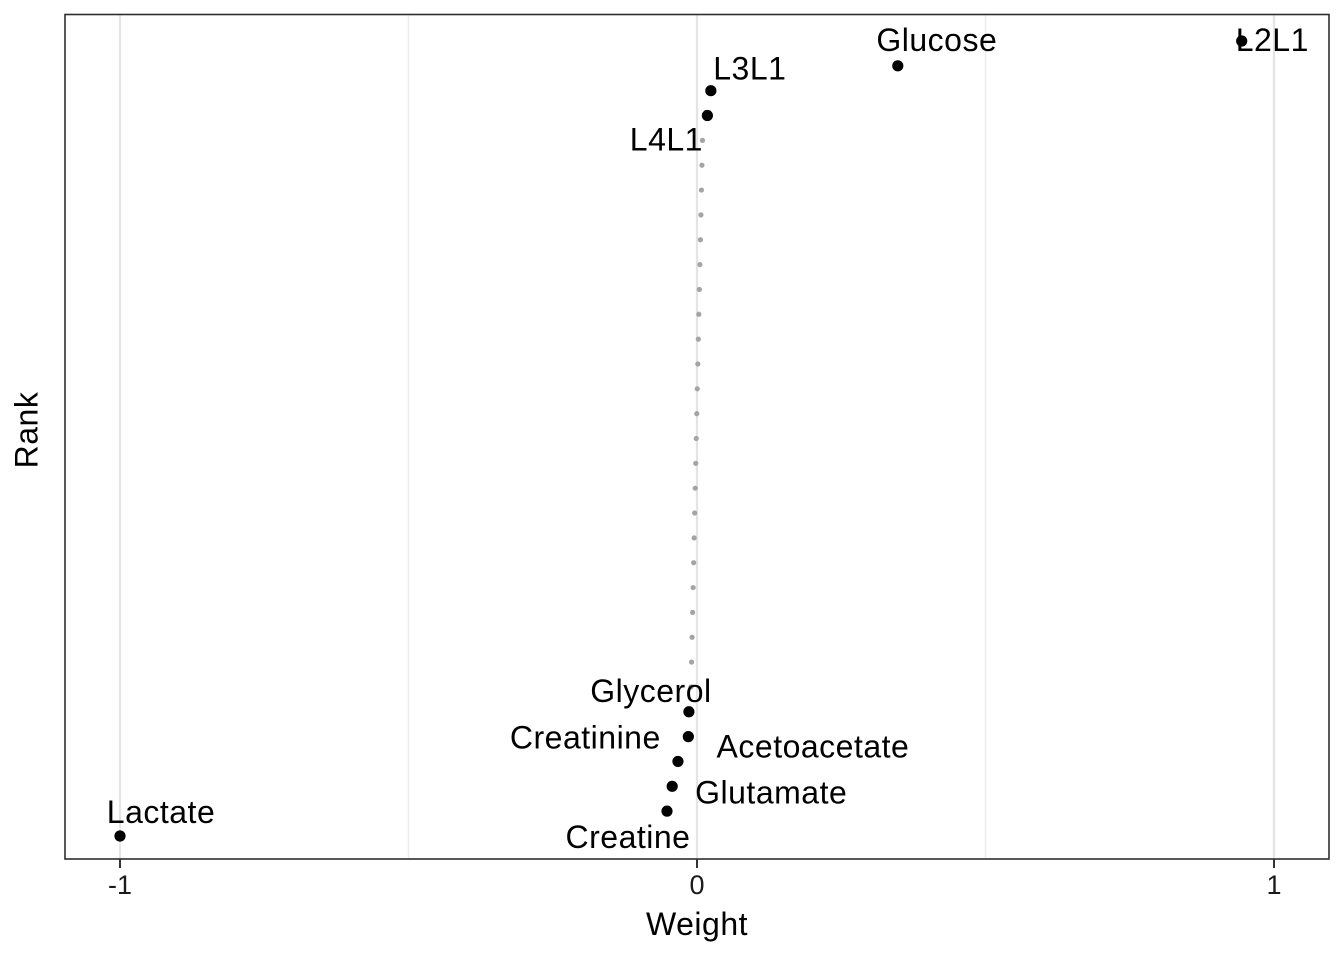 This screenshot has width=1344, height=960. I want to click on x-tick-label: -1, so click(120, 885).